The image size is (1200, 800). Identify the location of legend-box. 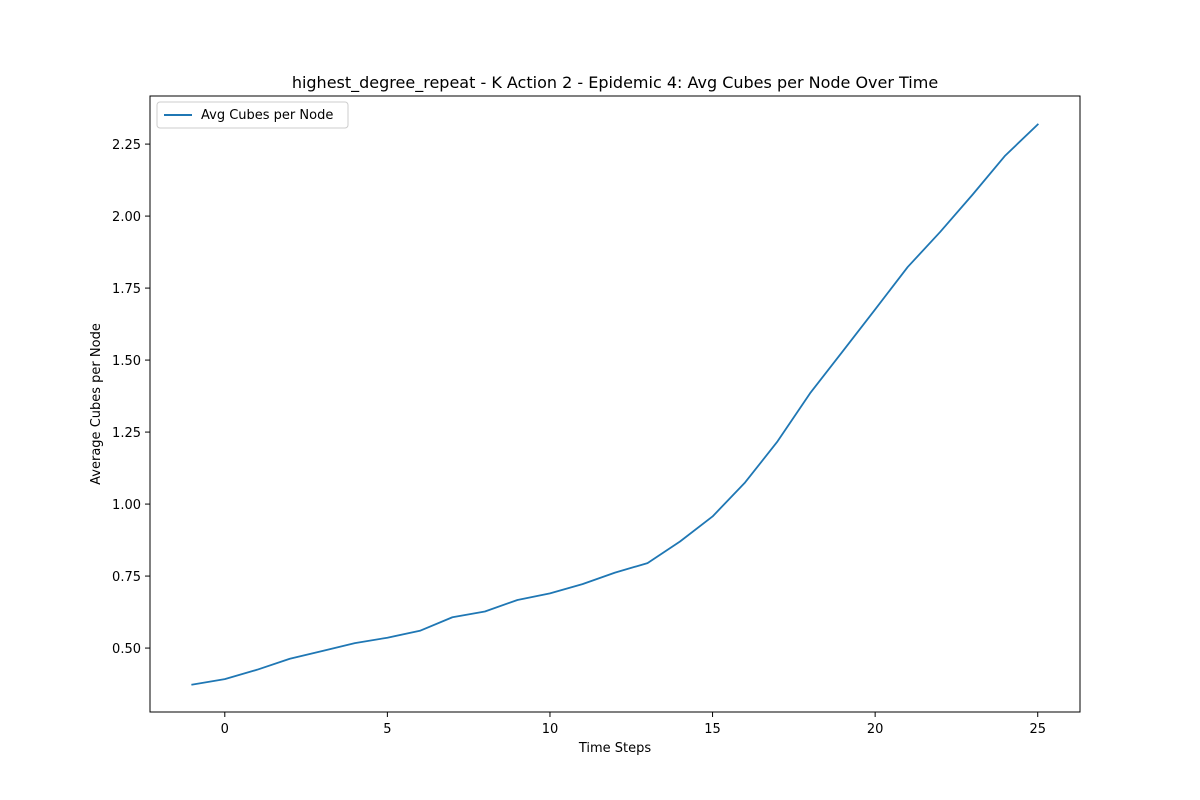
(252, 115).